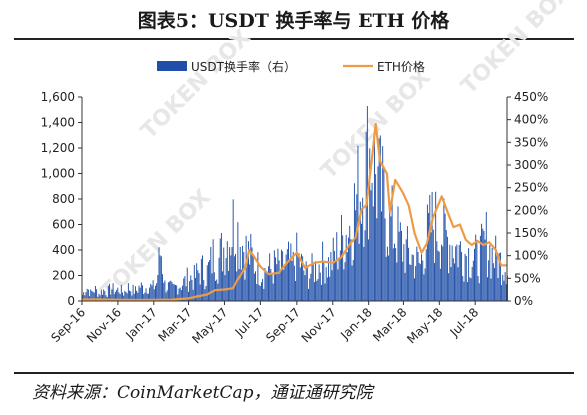 This screenshot has width=587, height=415. What do you see at coordinates (424, 325) in the screenshot?
I see `x-tick-label: May-18` at bounding box center [424, 325].